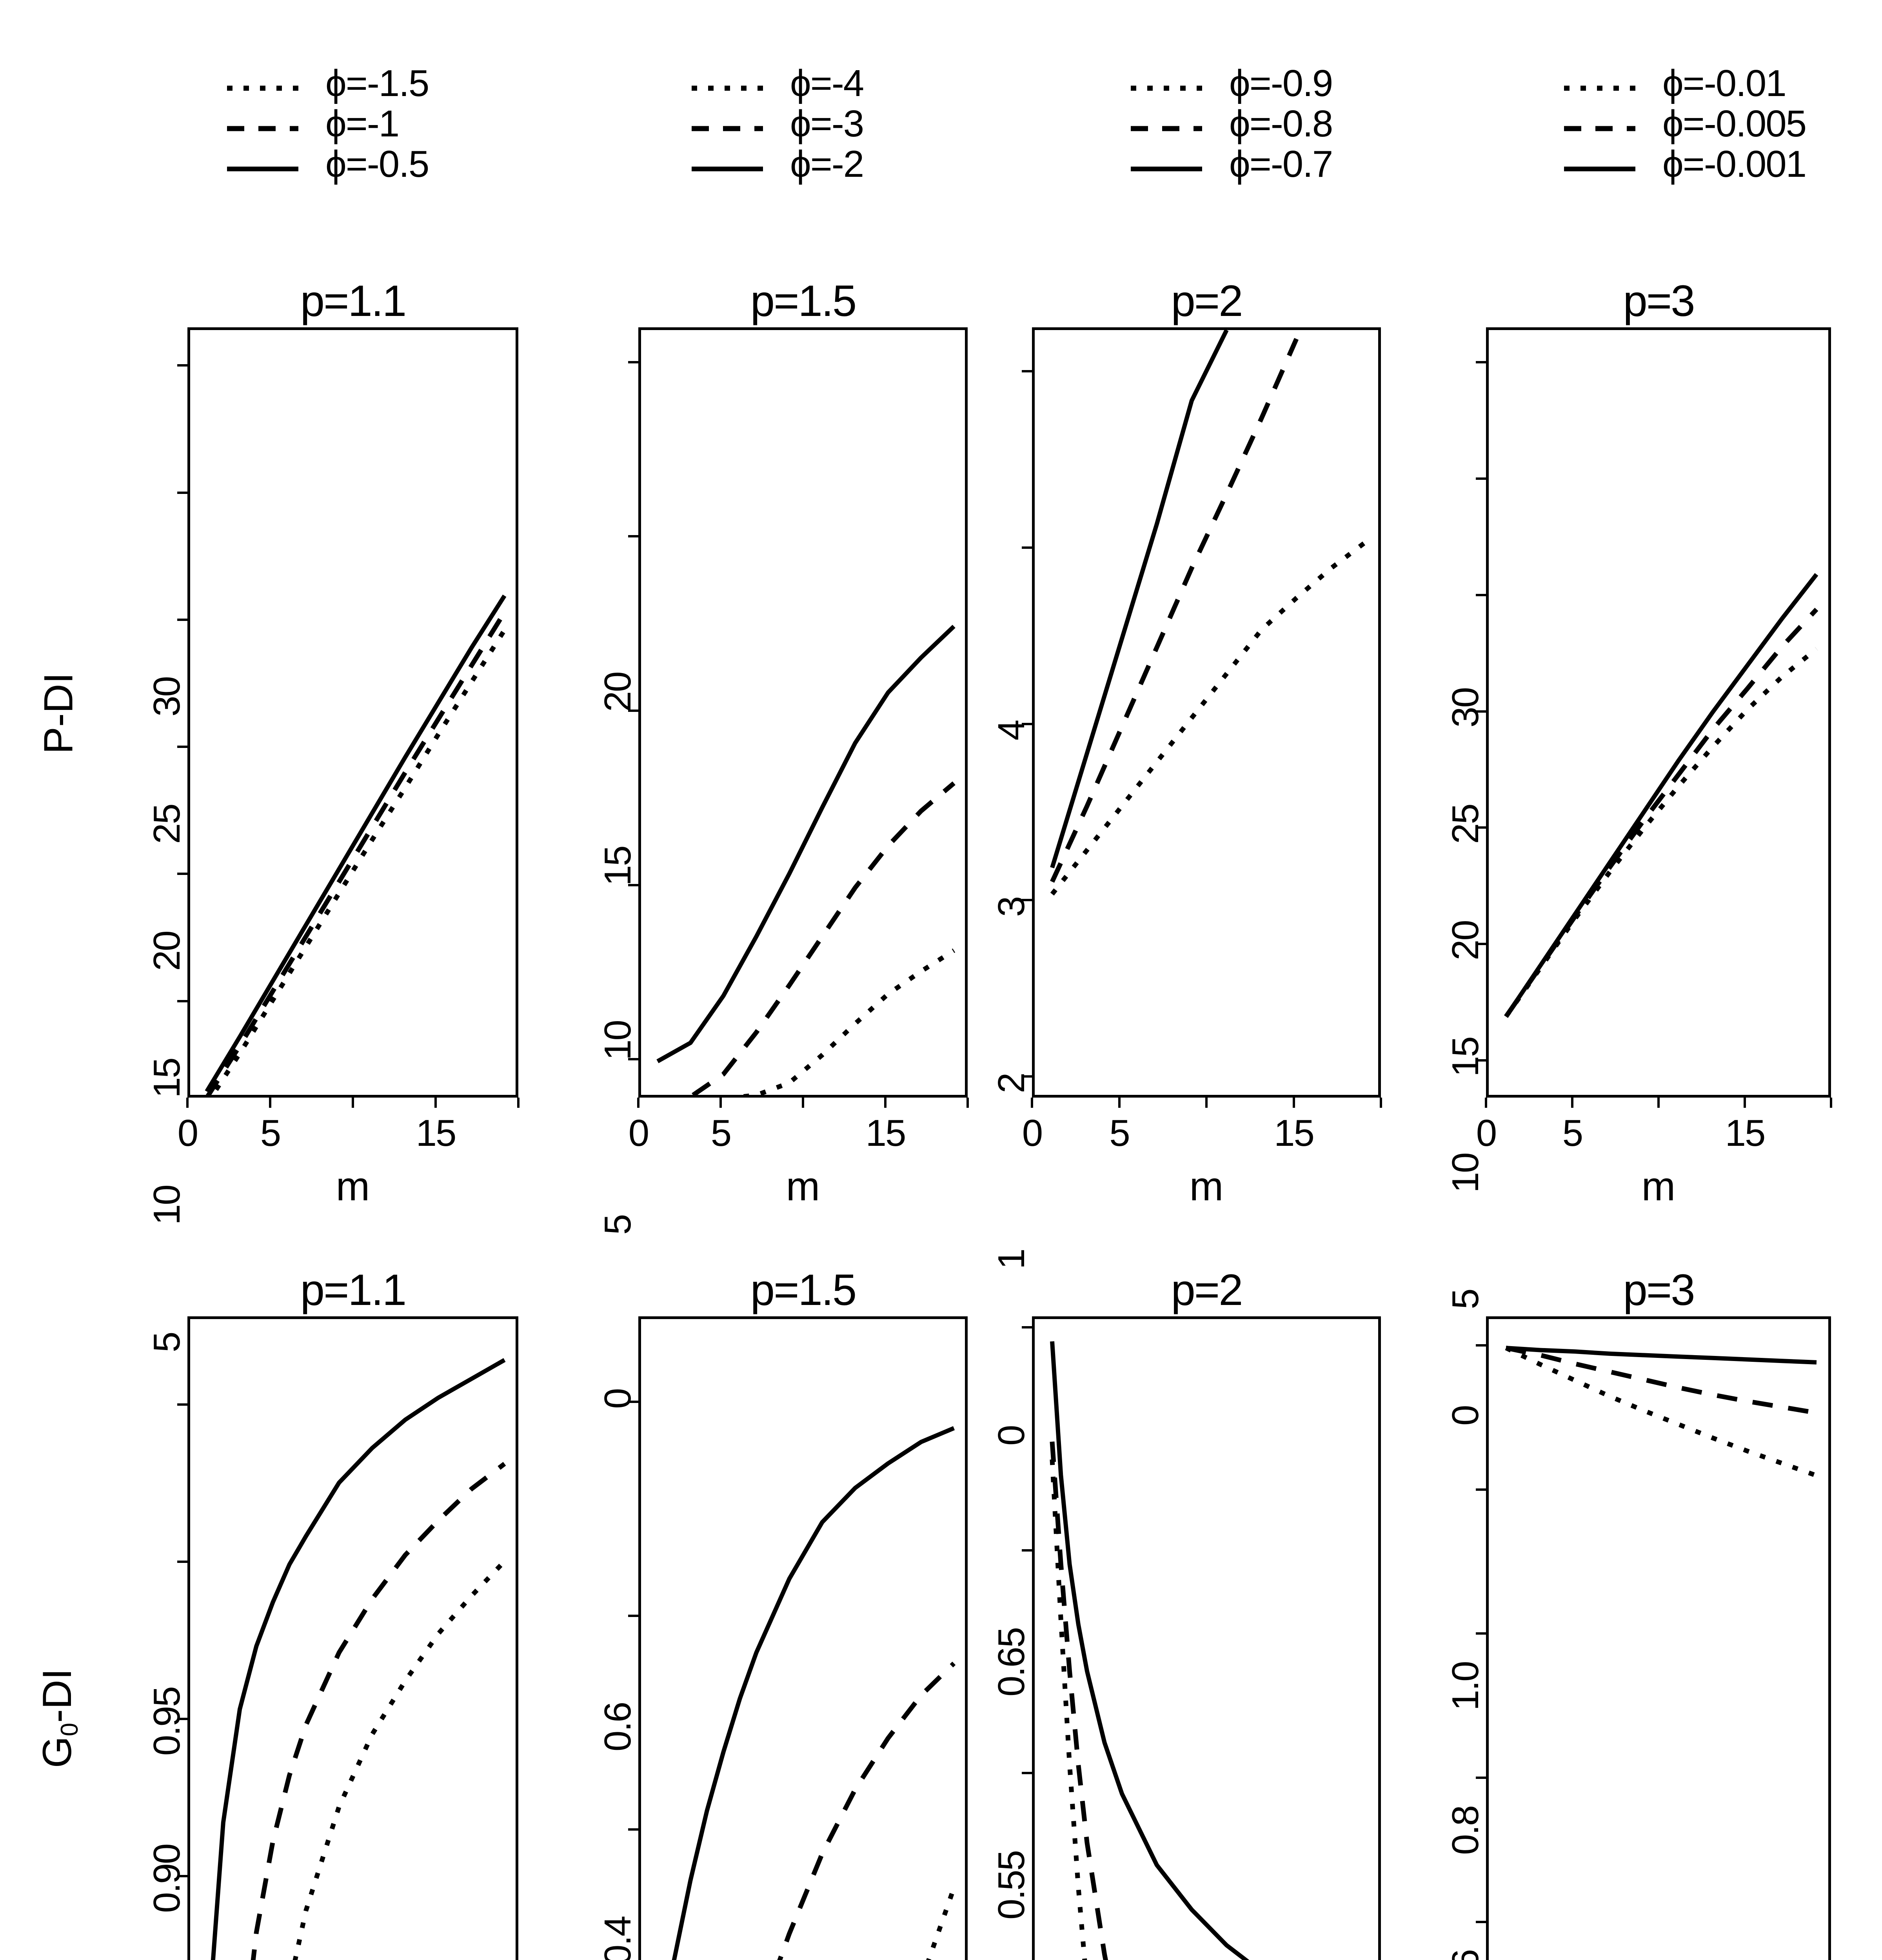  Describe the element at coordinates (1465, 1686) in the screenshot. I see `y-tick-label: 1.0` at that location.